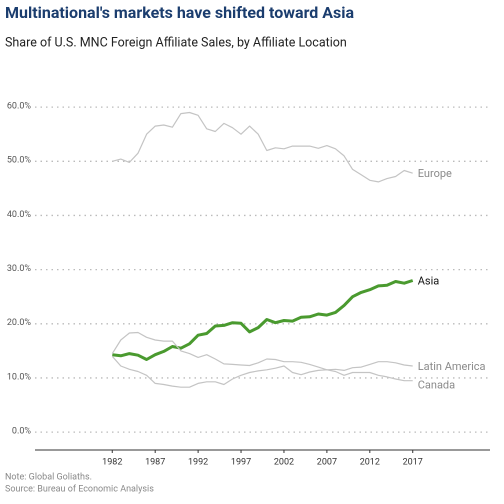 This screenshot has width=504, height=504. Describe the element at coordinates (21, 432) in the screenshot. I see `y-tick-label: 0.0%` at that location.